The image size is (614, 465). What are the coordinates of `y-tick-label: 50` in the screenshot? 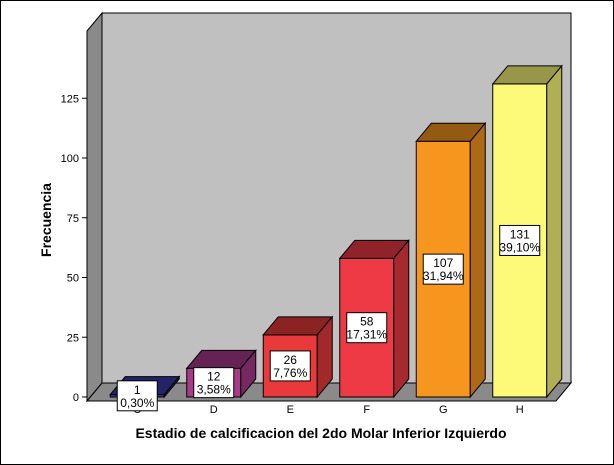 It's located at (73, 279).